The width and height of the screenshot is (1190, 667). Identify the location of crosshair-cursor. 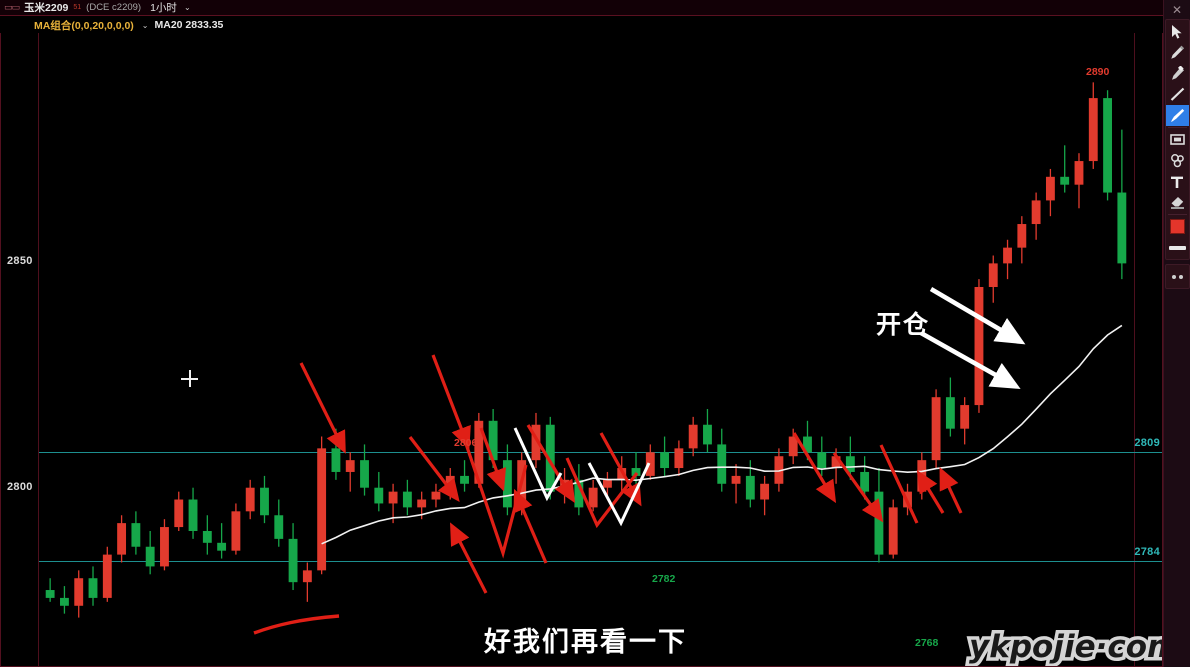
(189, 378).